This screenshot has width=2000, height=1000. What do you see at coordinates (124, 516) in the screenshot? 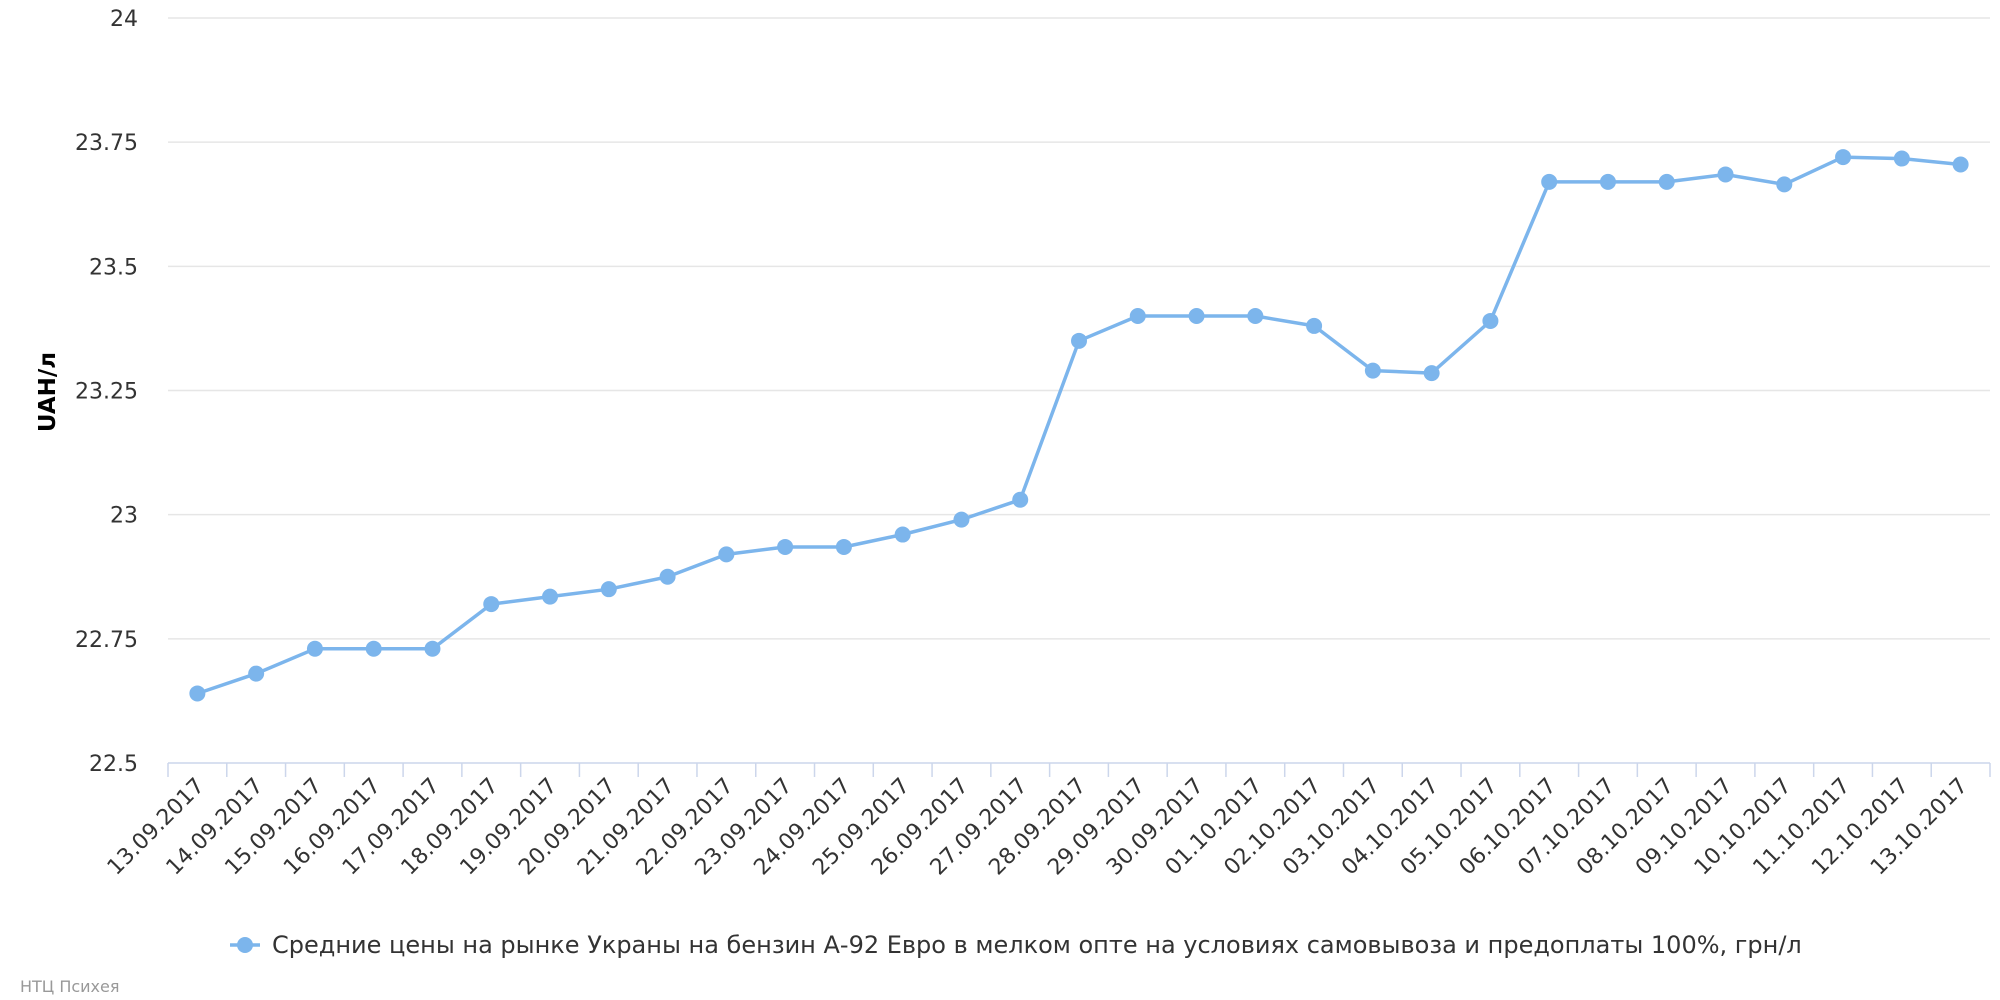
I see `y-tick-label: 23` at bounding box center [124, 516].